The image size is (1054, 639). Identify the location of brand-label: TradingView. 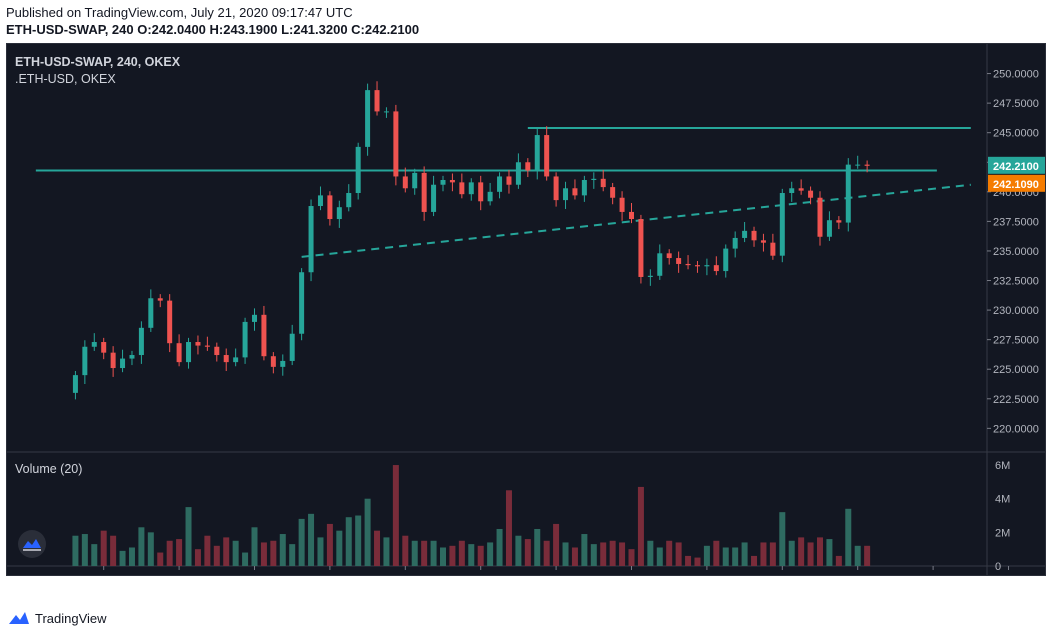
(71, 618).